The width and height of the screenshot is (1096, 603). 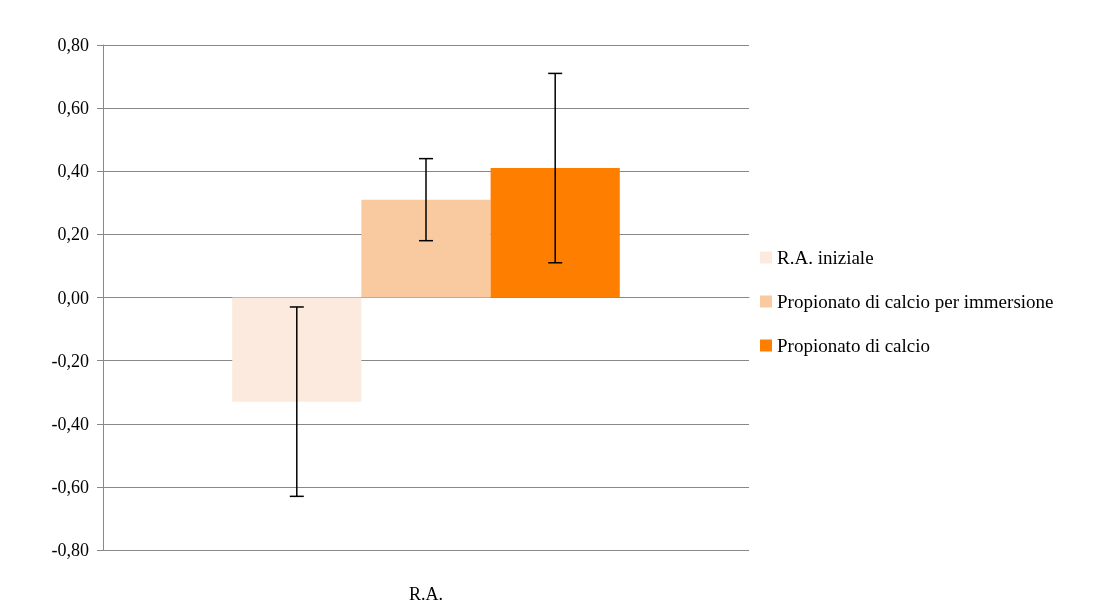 I want to click on legend-label: Propionato di calcio, so click(x=854, y=345).